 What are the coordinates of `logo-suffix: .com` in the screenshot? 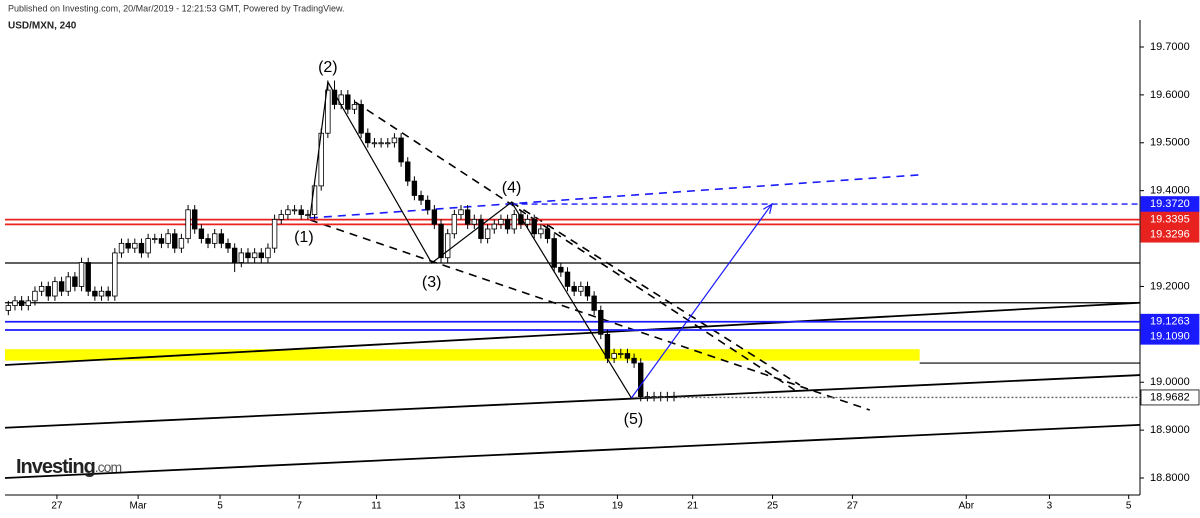 It's located at (108, 467).